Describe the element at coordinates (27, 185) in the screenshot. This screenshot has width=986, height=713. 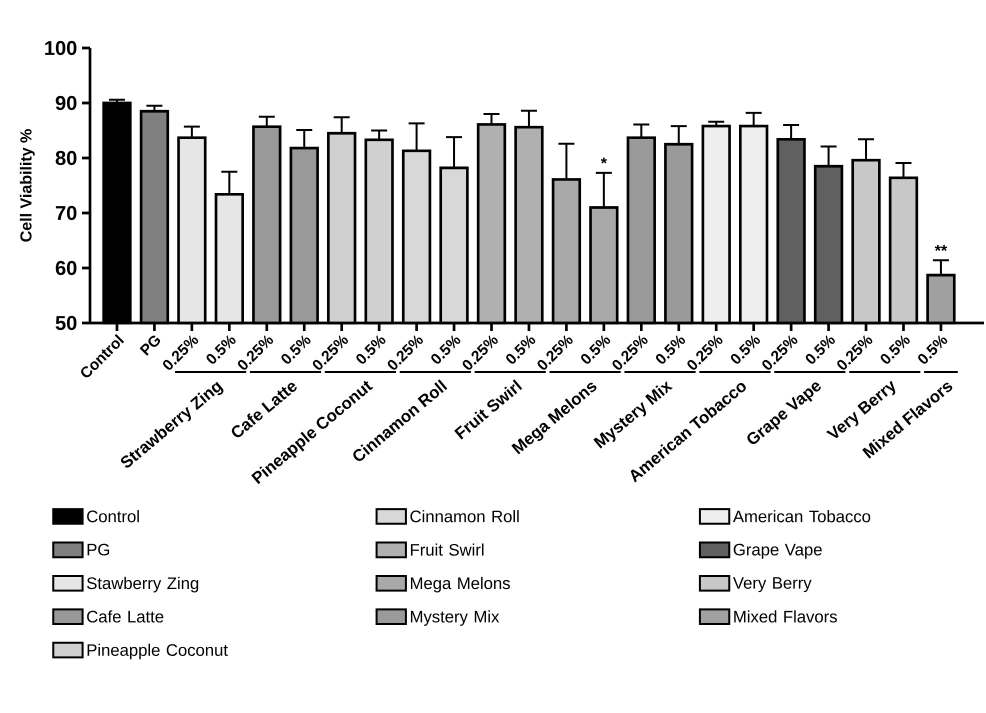
I see `y-axis-title: Cell Viability %` at that location.